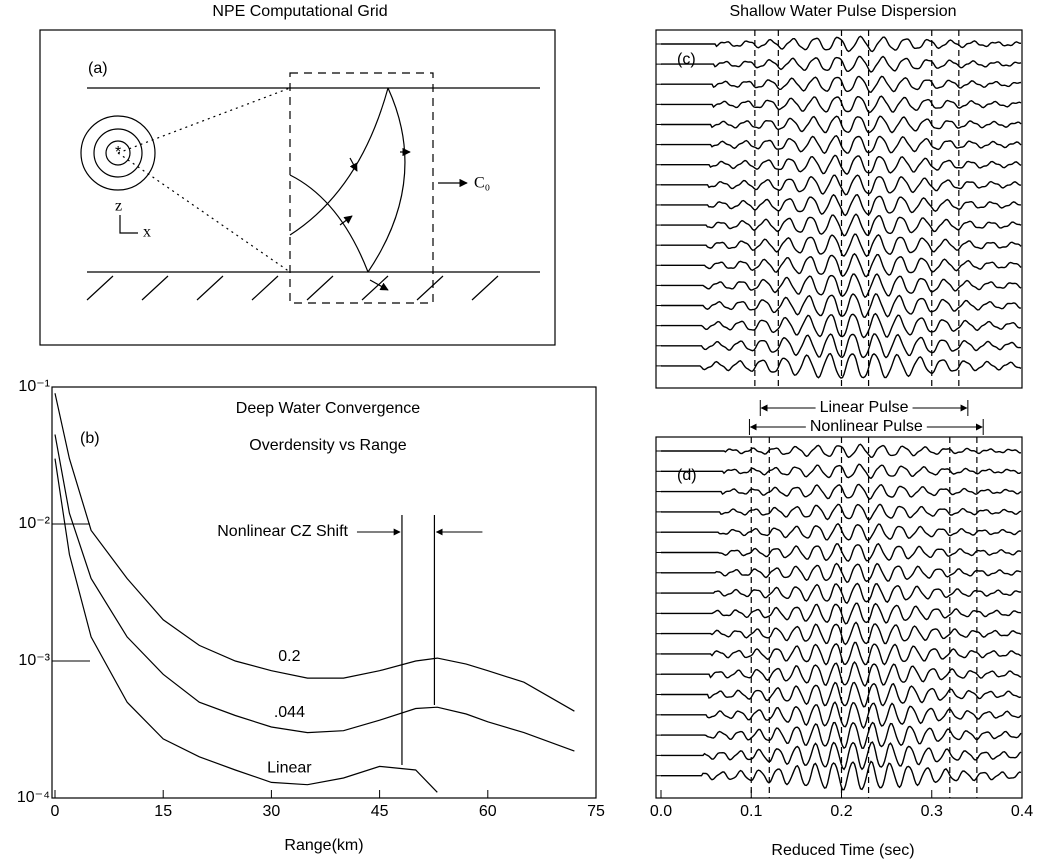 This screenshot has width=1040, height=865. What do you see at coordinates (488, 811) in the screenshot?
I see `x-tick-label: 60` at bounding box center [488, 811].